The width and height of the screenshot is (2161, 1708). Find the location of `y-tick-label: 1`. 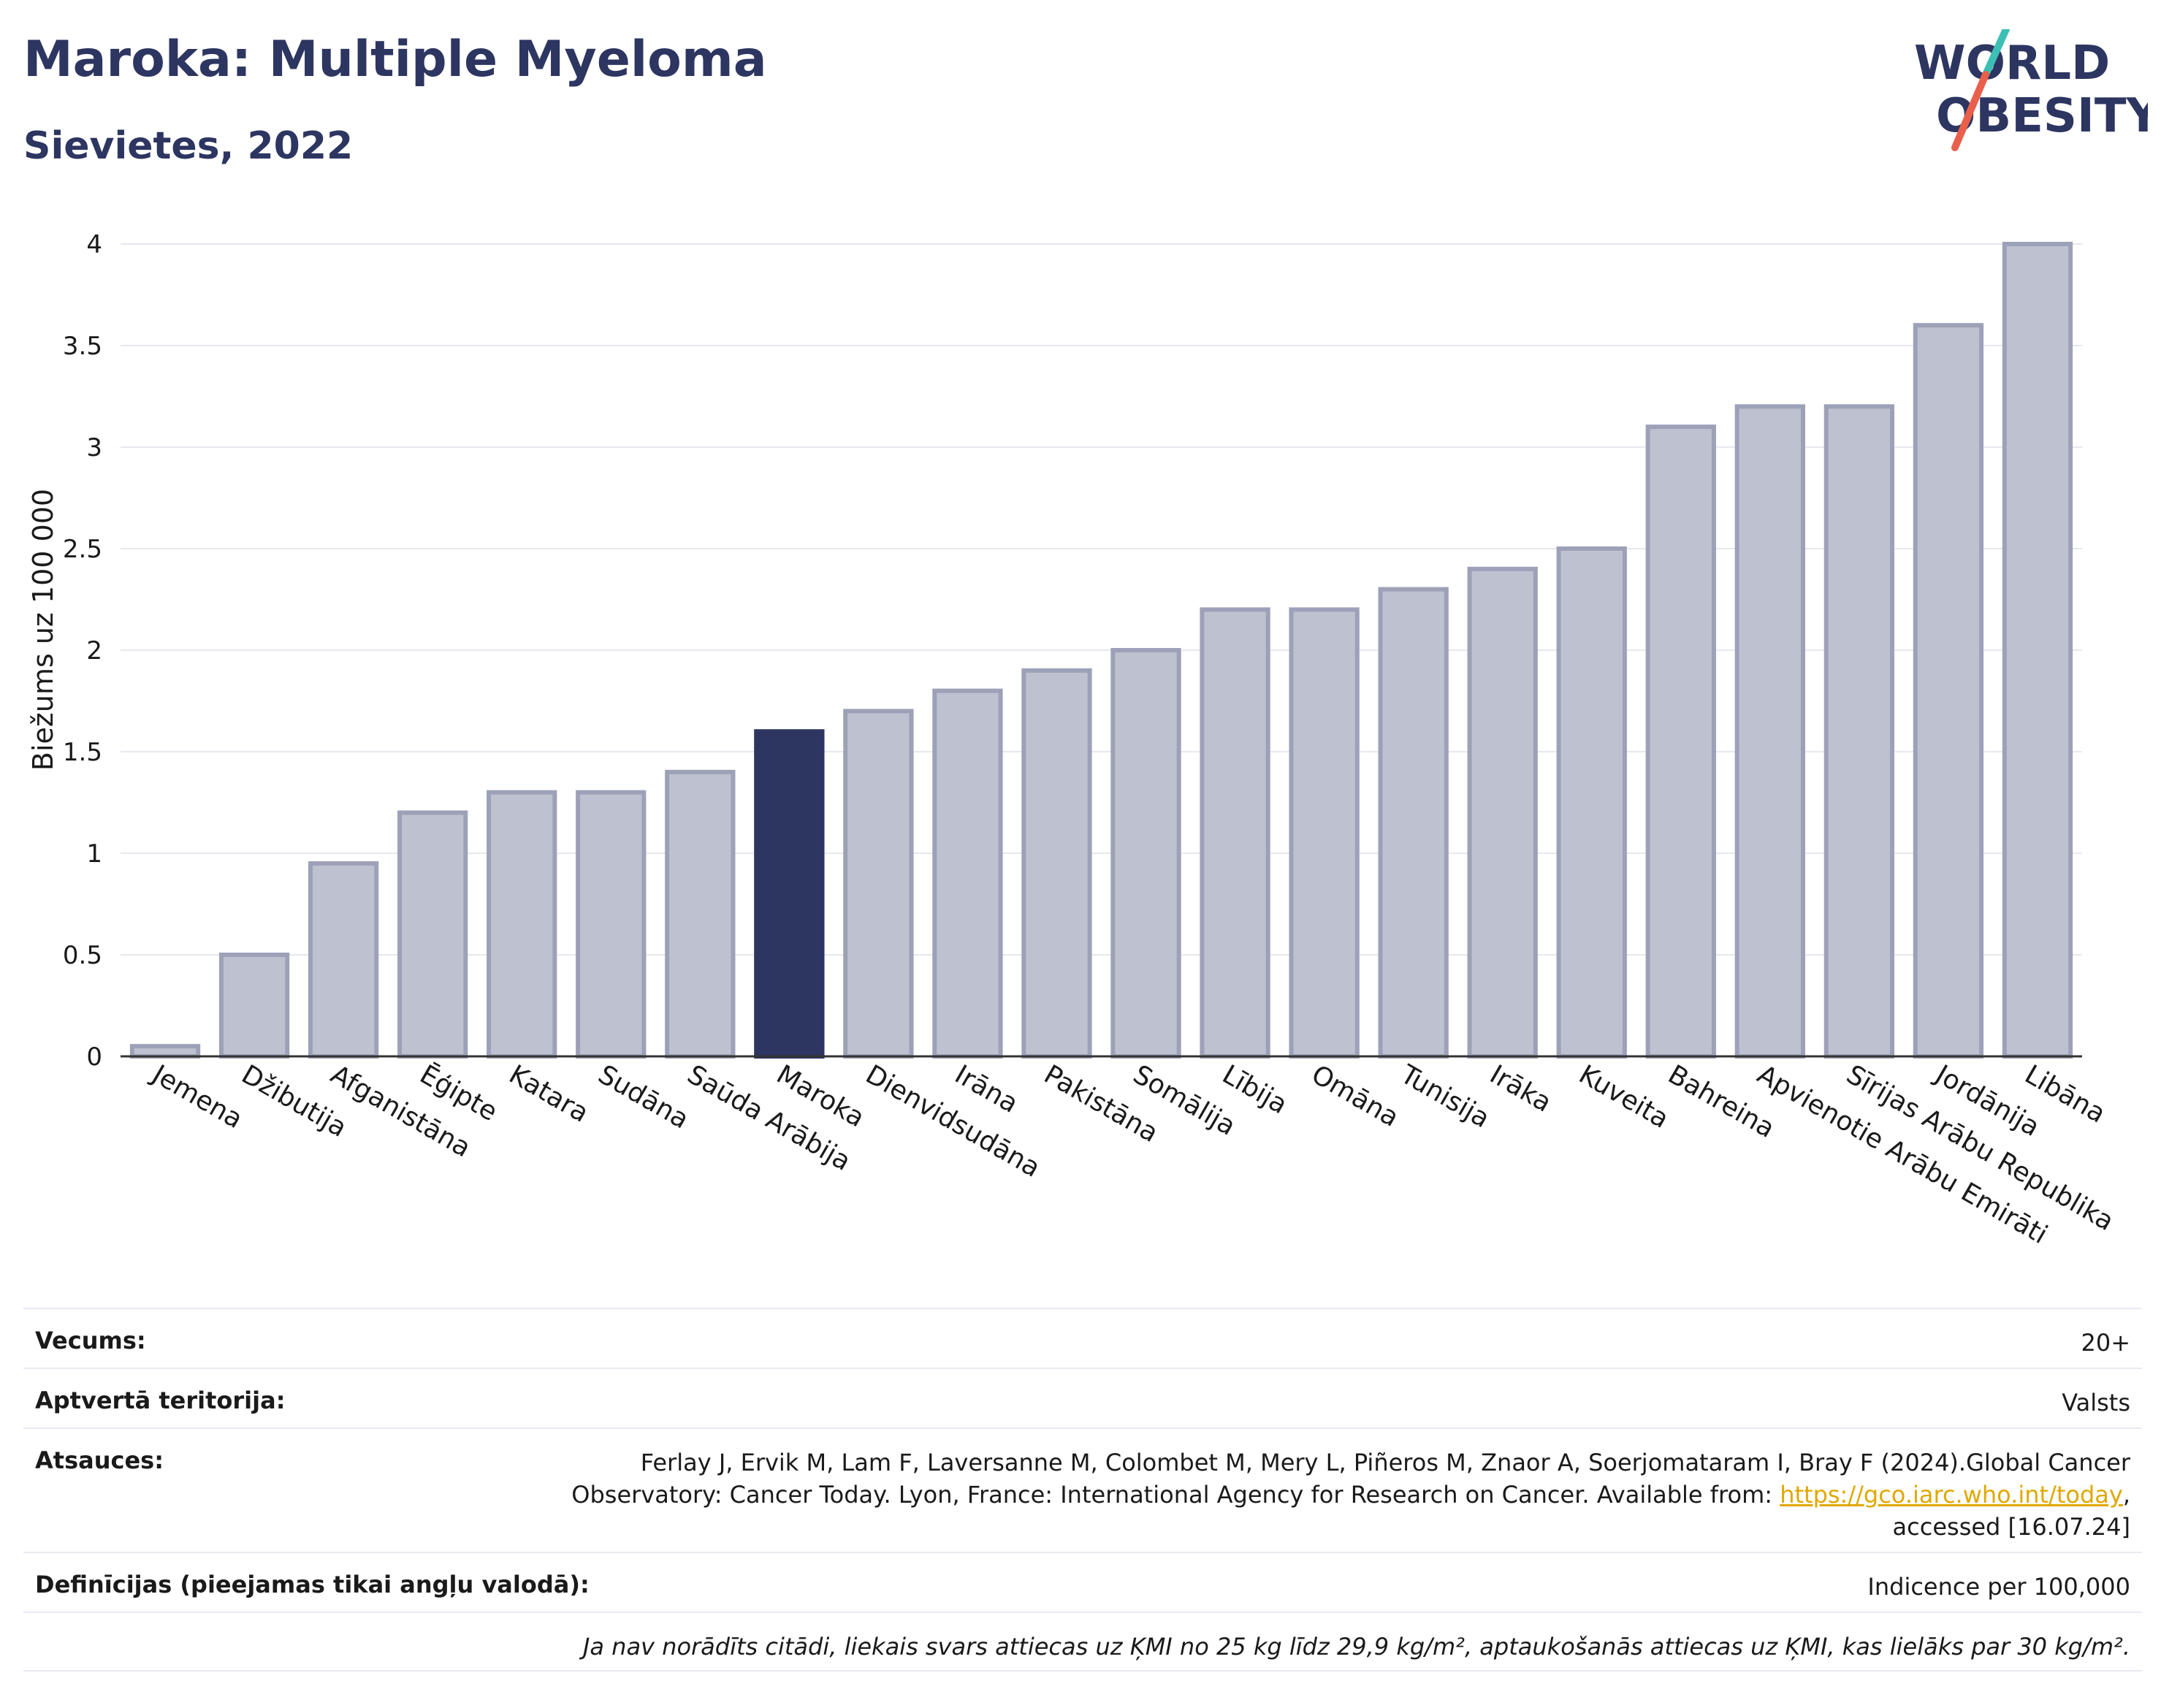

y-tick-label: 1 is located at coordinates (94, 854).